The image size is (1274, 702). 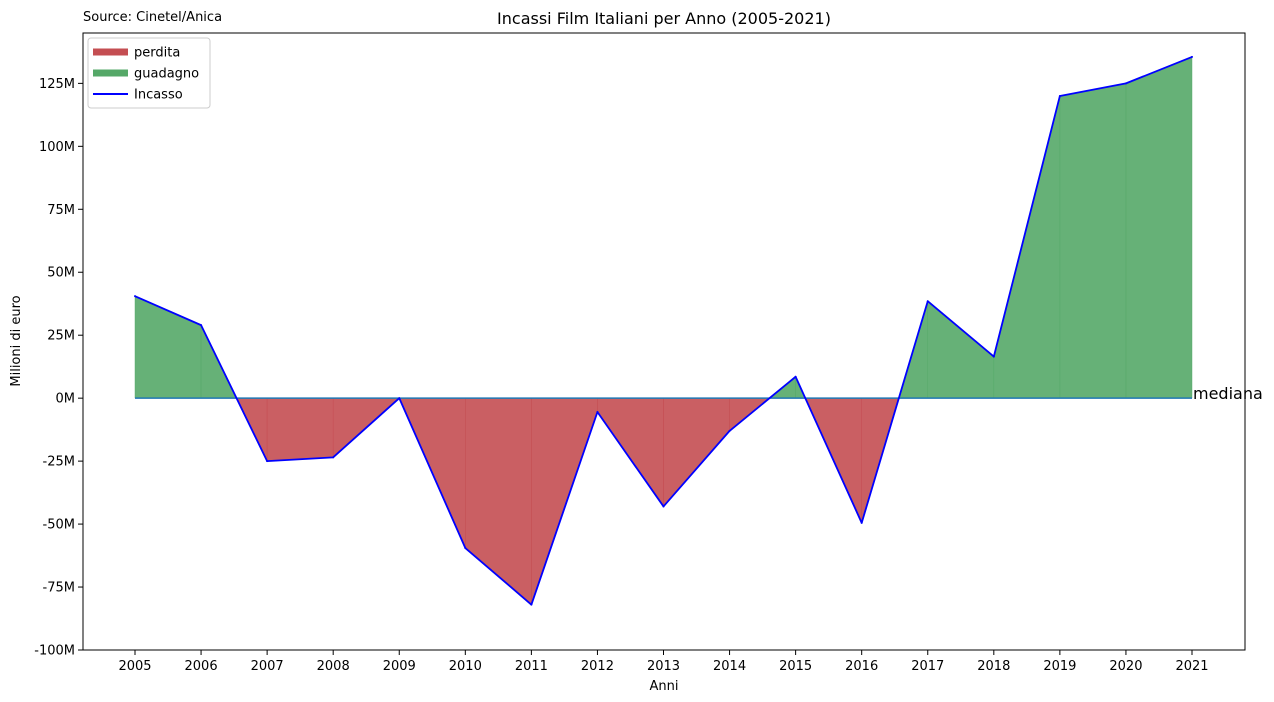 I want to click on legend: perdita guadagno Incasso, so click(x=149, y=73).